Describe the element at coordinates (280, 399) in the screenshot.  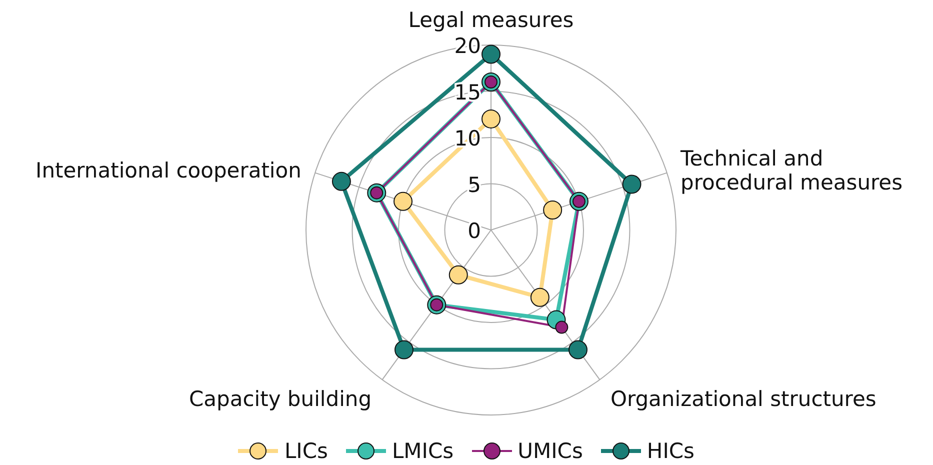
I see `spoke-label: Capacity building` at that location.